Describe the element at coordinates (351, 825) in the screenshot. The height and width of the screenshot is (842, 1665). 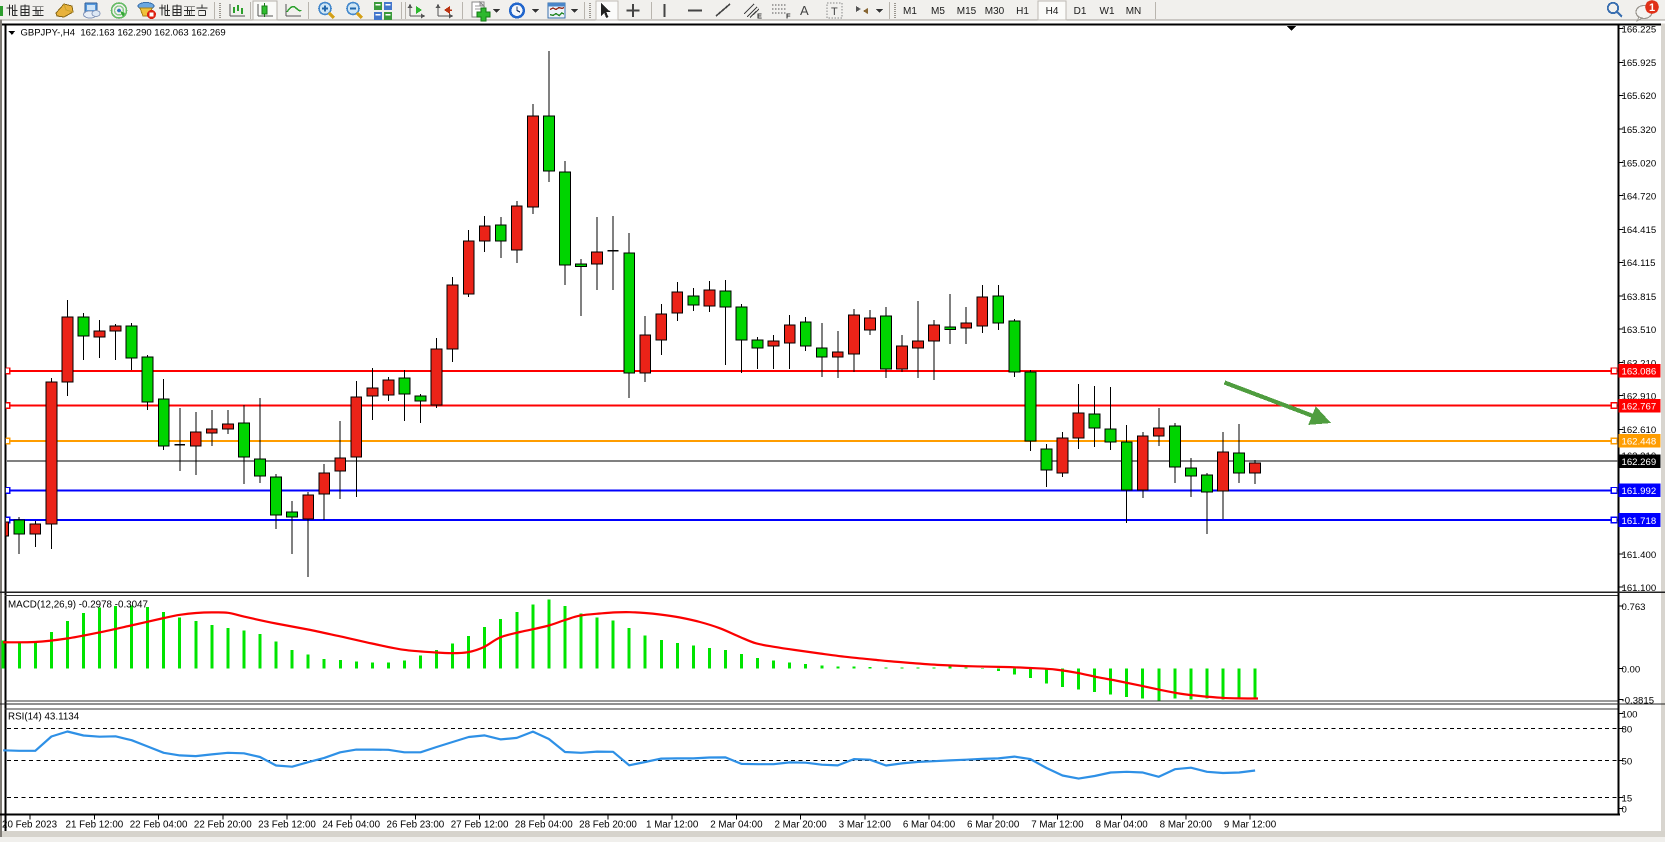
I see `svg-text: 24 Feb 04:00` at that location.